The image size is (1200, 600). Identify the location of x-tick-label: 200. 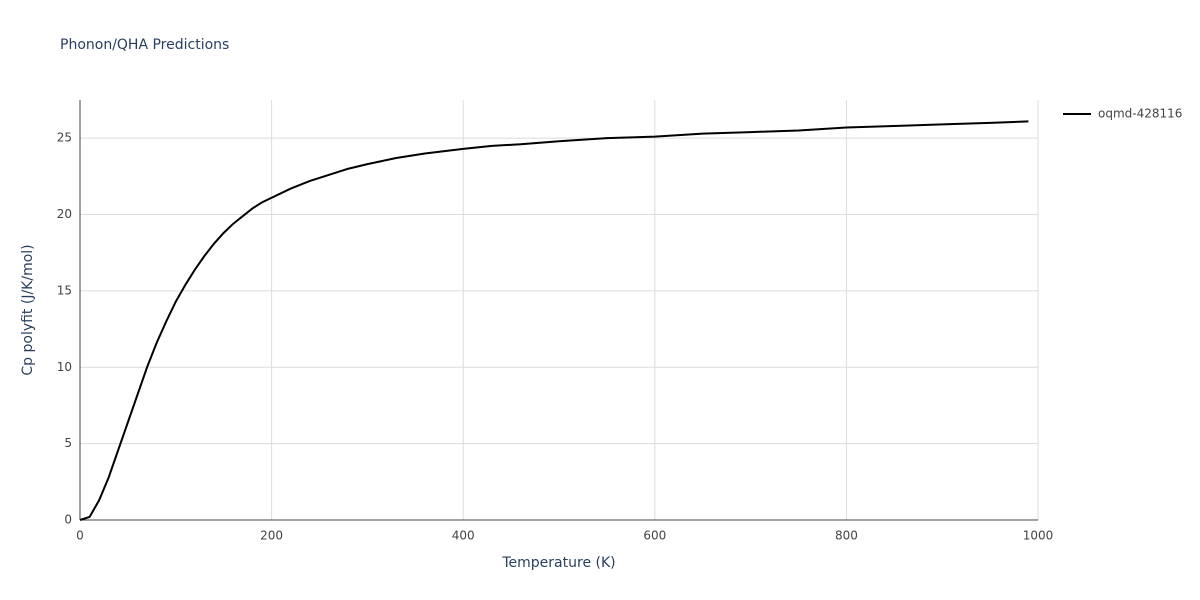
(271, 536).